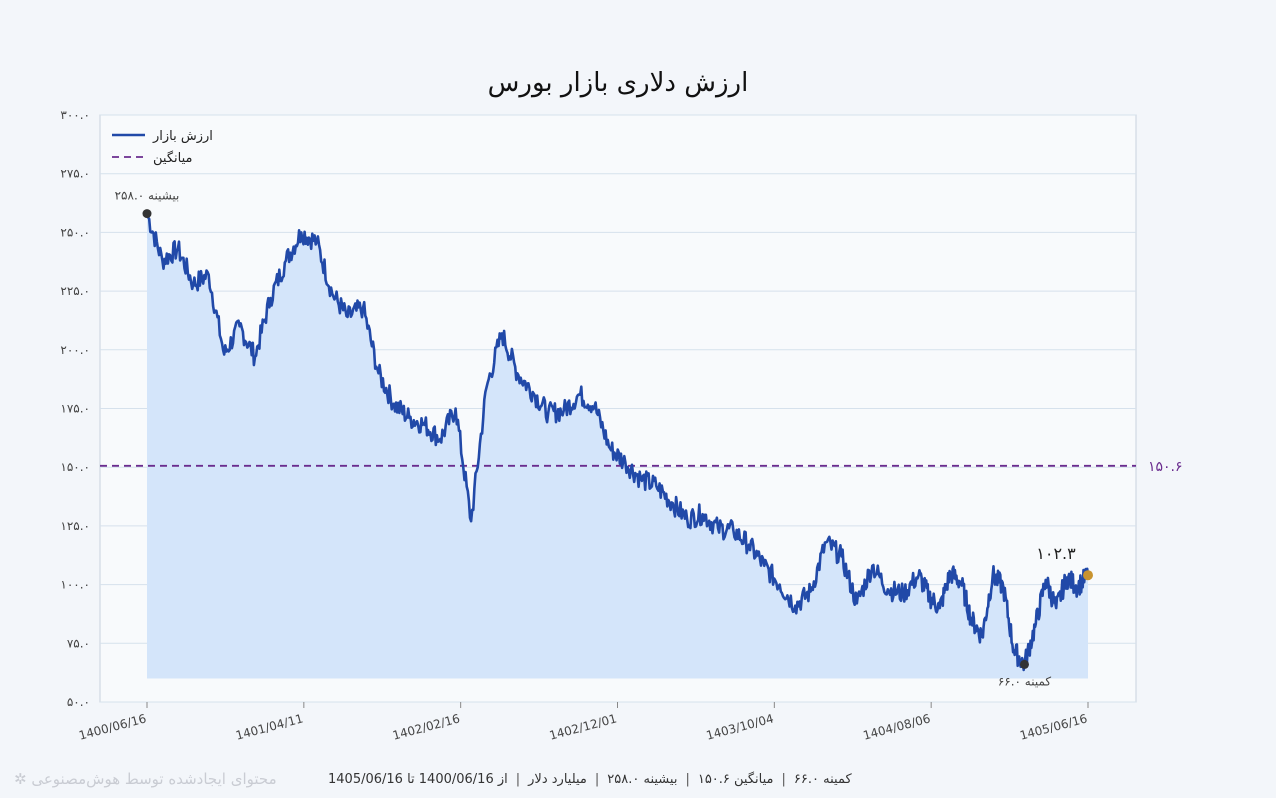 This screenshot has height=798, width=1276. I want to click on max-point-label: بیشینه ۲۵۸.۰, so click(147, 196).